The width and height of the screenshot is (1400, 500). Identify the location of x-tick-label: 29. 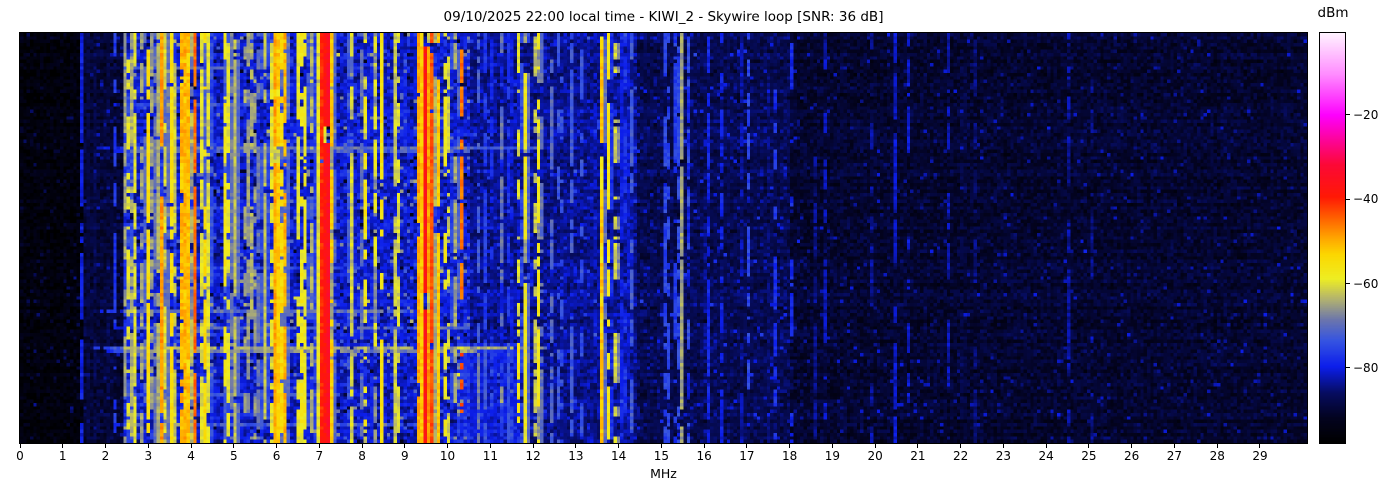
(1260, 456).